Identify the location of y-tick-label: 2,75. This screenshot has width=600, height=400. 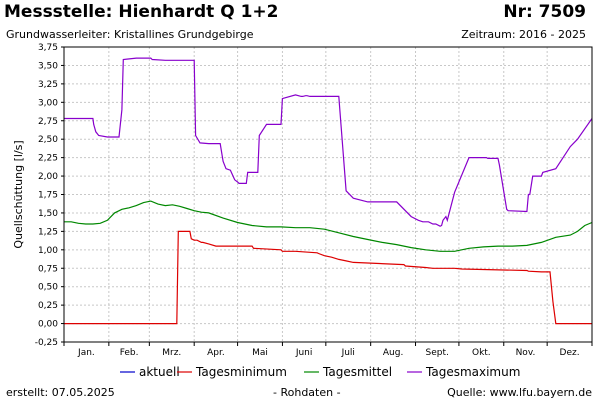
(48, 122).